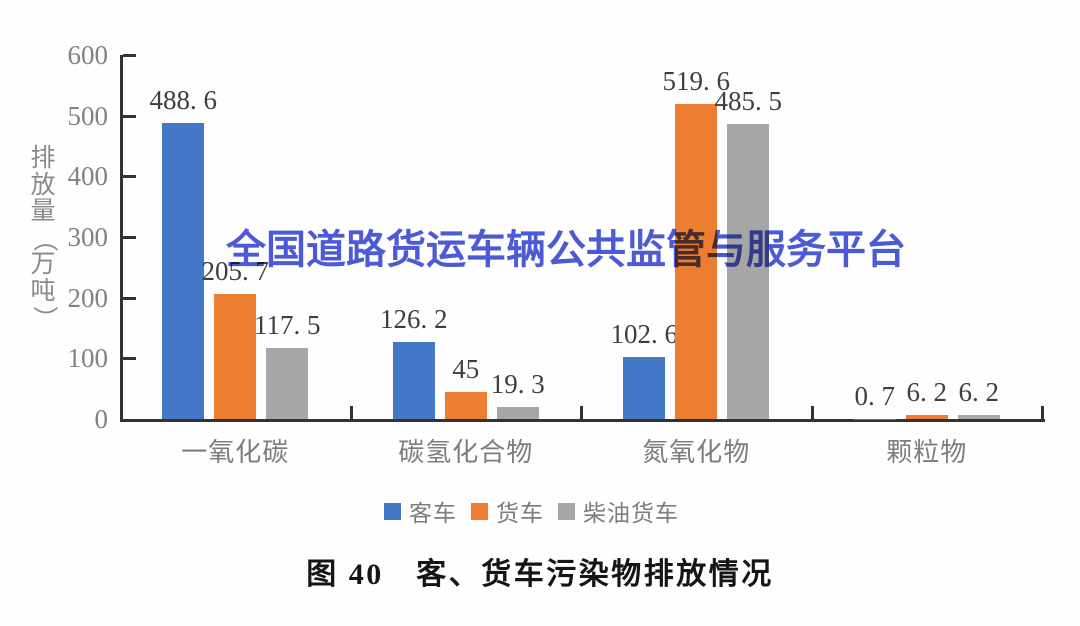 The width and height of the screenshot is (1080, 626). Describe the element at coordinates (121, 238) in the screenshot. I see `y-axis-line` at that location.